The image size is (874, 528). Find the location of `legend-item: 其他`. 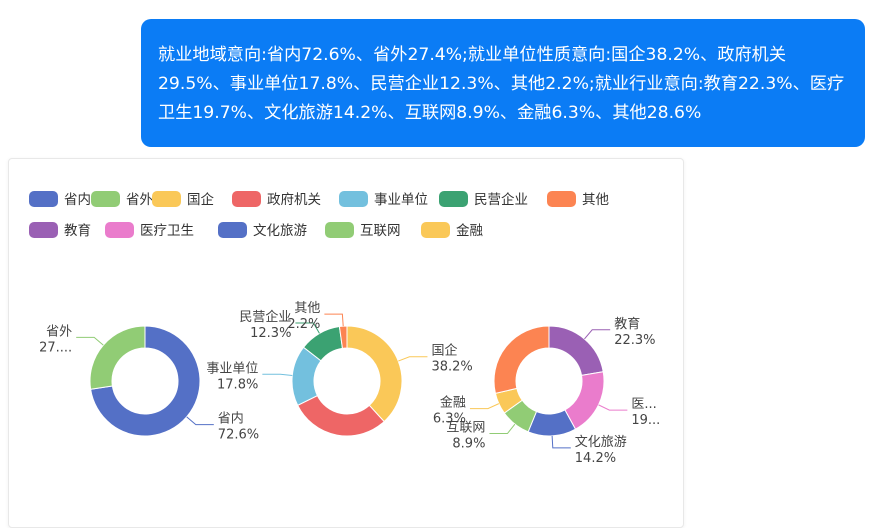

legend-item: 其他 is located at coordinates (578, 199).